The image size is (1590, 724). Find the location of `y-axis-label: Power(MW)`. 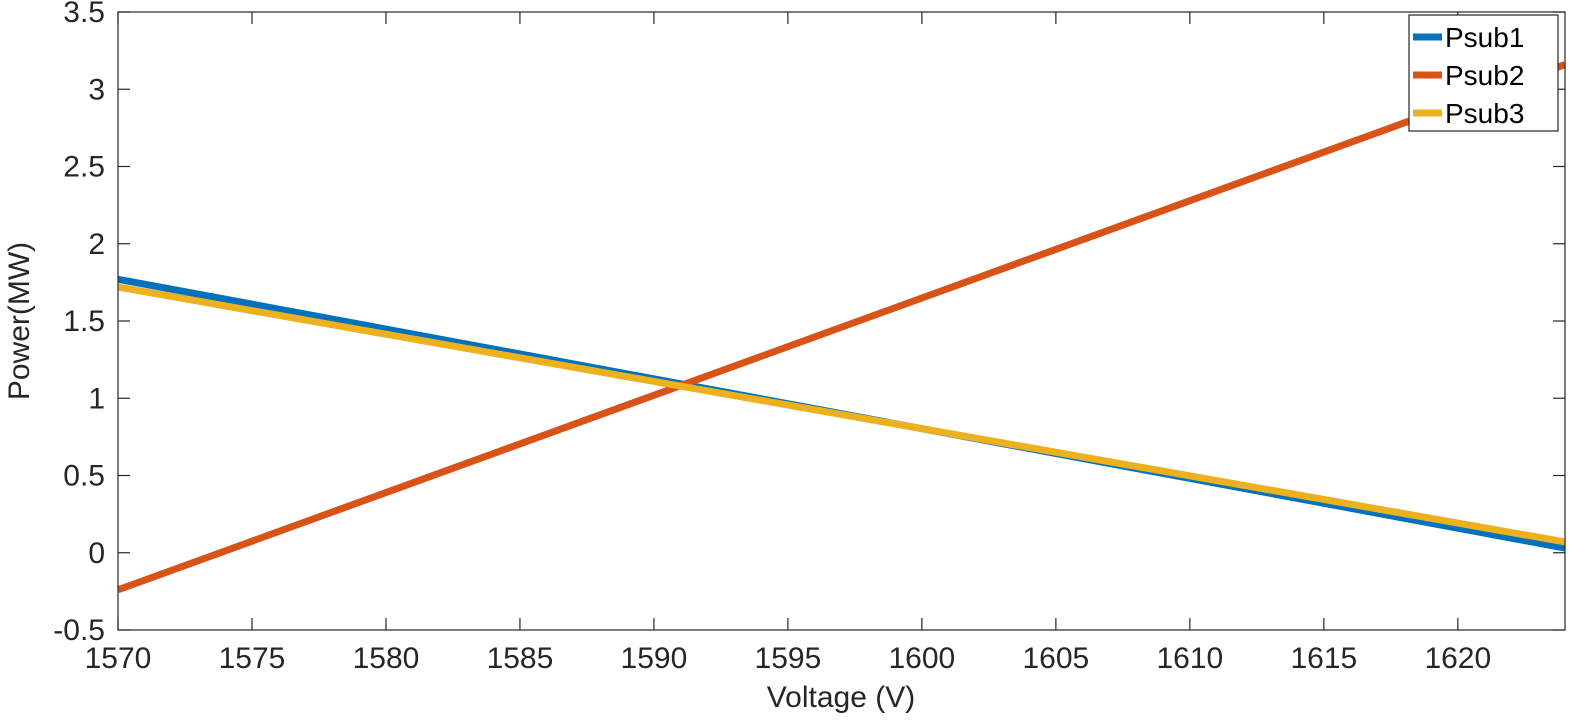

y-axis-label: Power(MW) is located at coordinates (19, 321).